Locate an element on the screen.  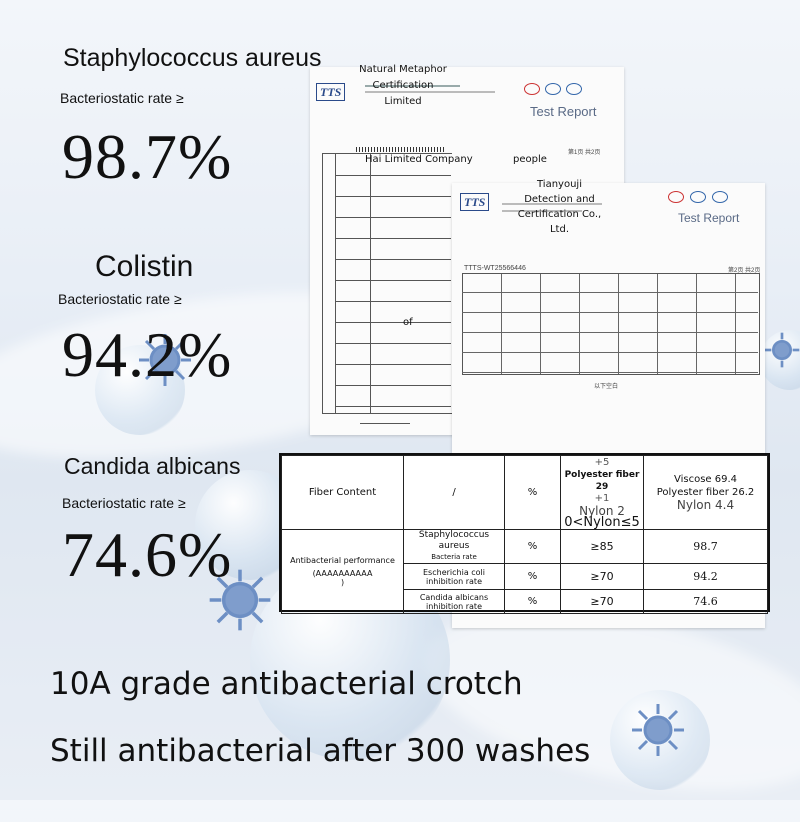
overlay-client: Hai Limited Company is located at coordinates (419, 159).